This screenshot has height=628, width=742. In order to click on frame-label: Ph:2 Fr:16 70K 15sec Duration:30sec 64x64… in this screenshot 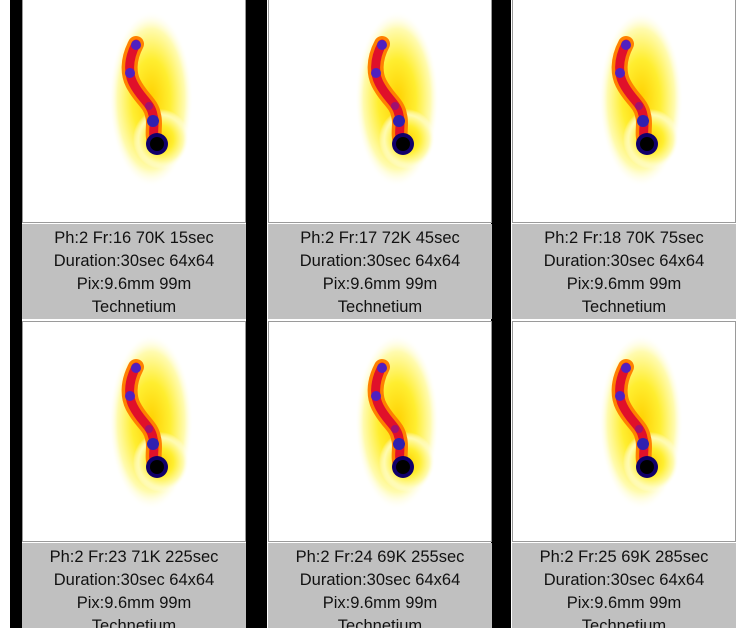, I will do `click(134, 271)`.